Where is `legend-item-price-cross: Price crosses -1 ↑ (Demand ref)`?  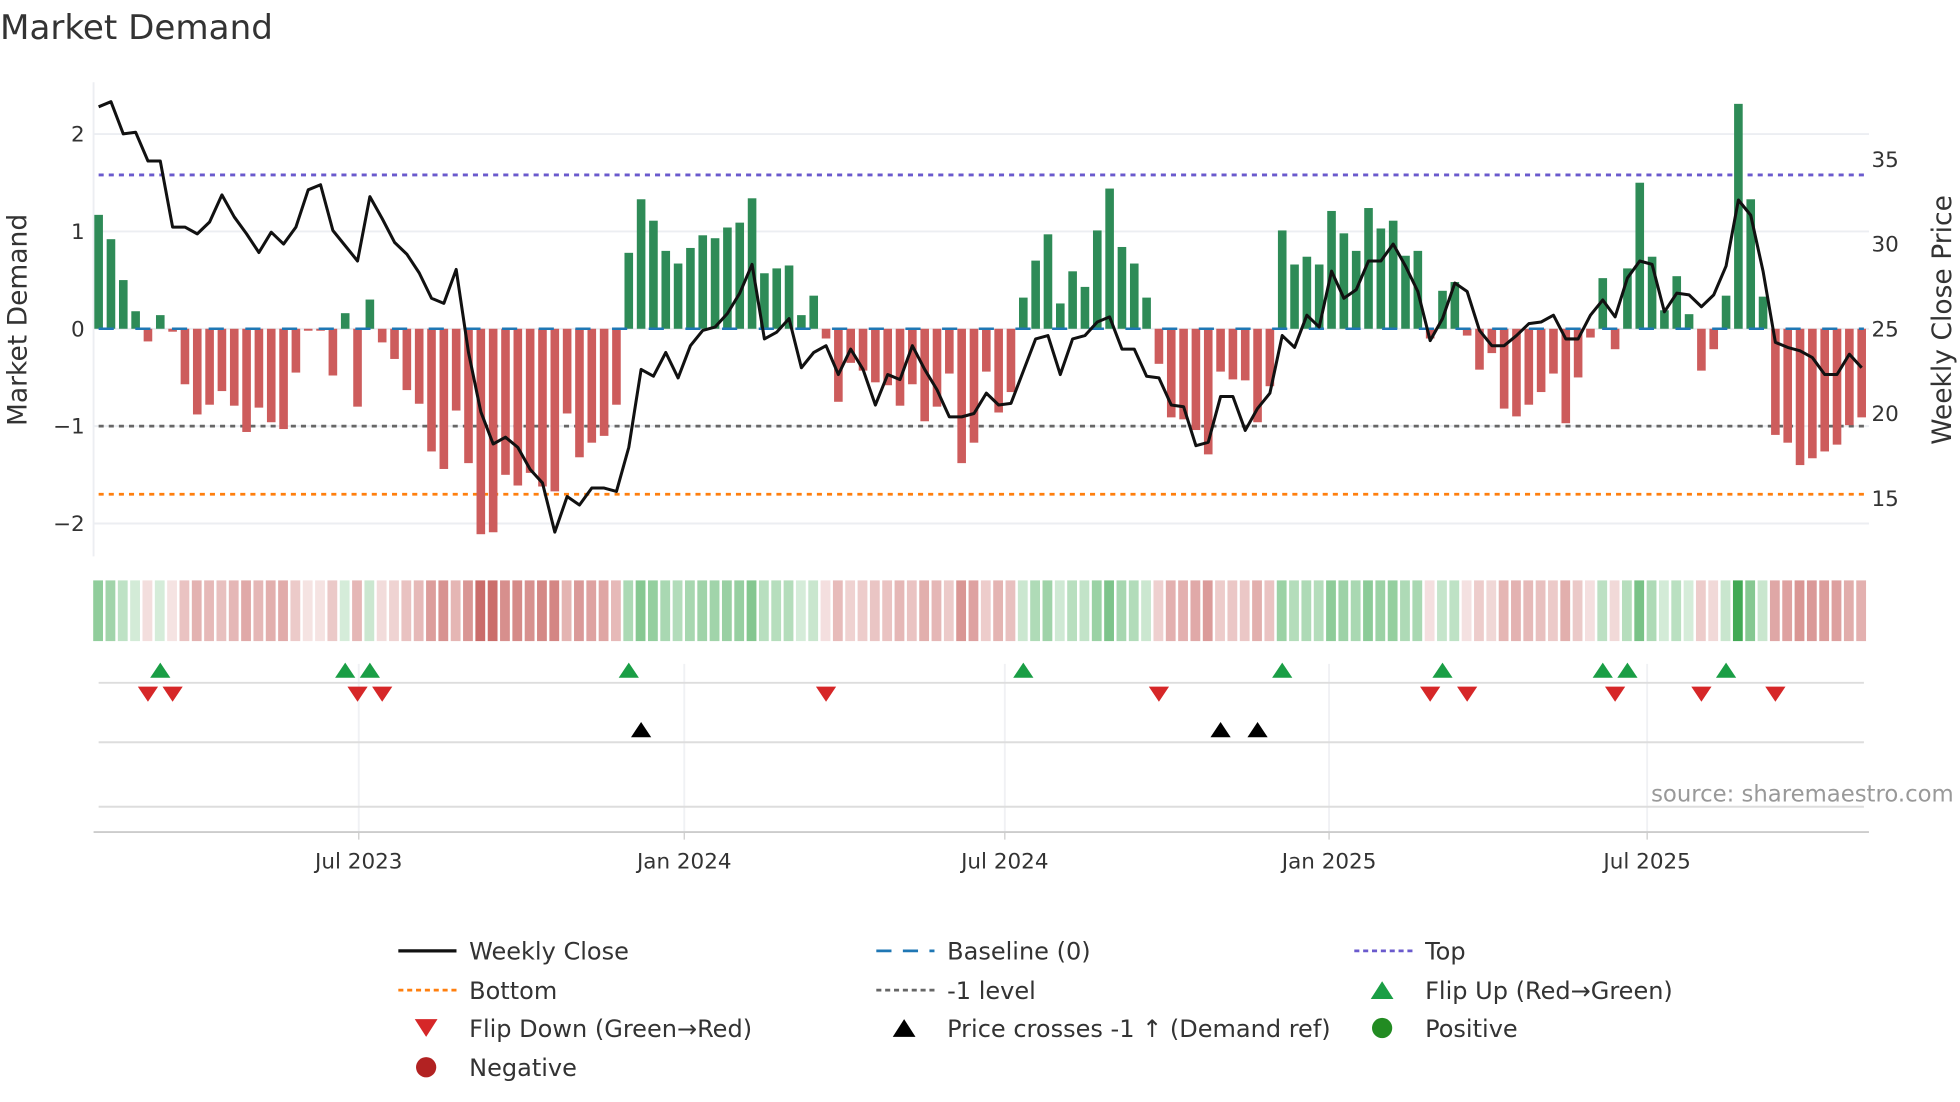 legend-item-price-cross: Price crosses -1 ↑ (Demand ref) is located at coordinates (1111, 1029).